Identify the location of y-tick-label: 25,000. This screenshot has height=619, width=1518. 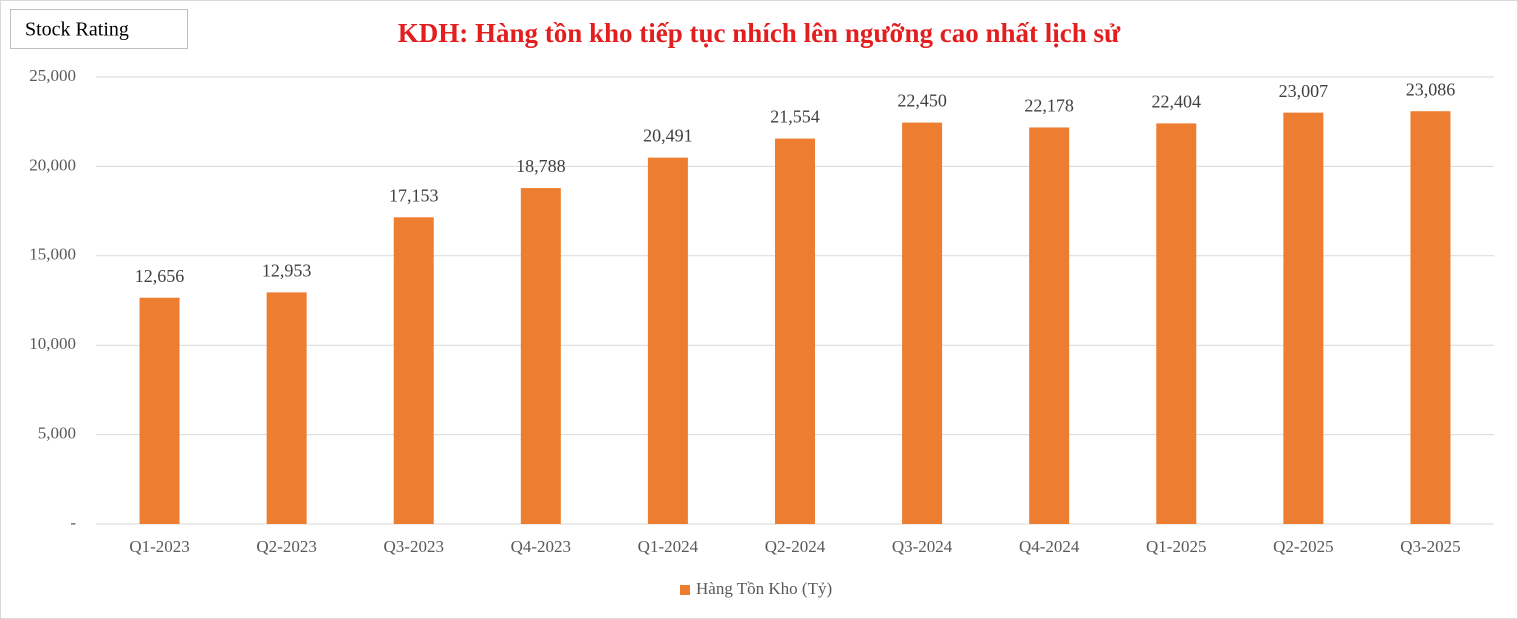
(52, 75).